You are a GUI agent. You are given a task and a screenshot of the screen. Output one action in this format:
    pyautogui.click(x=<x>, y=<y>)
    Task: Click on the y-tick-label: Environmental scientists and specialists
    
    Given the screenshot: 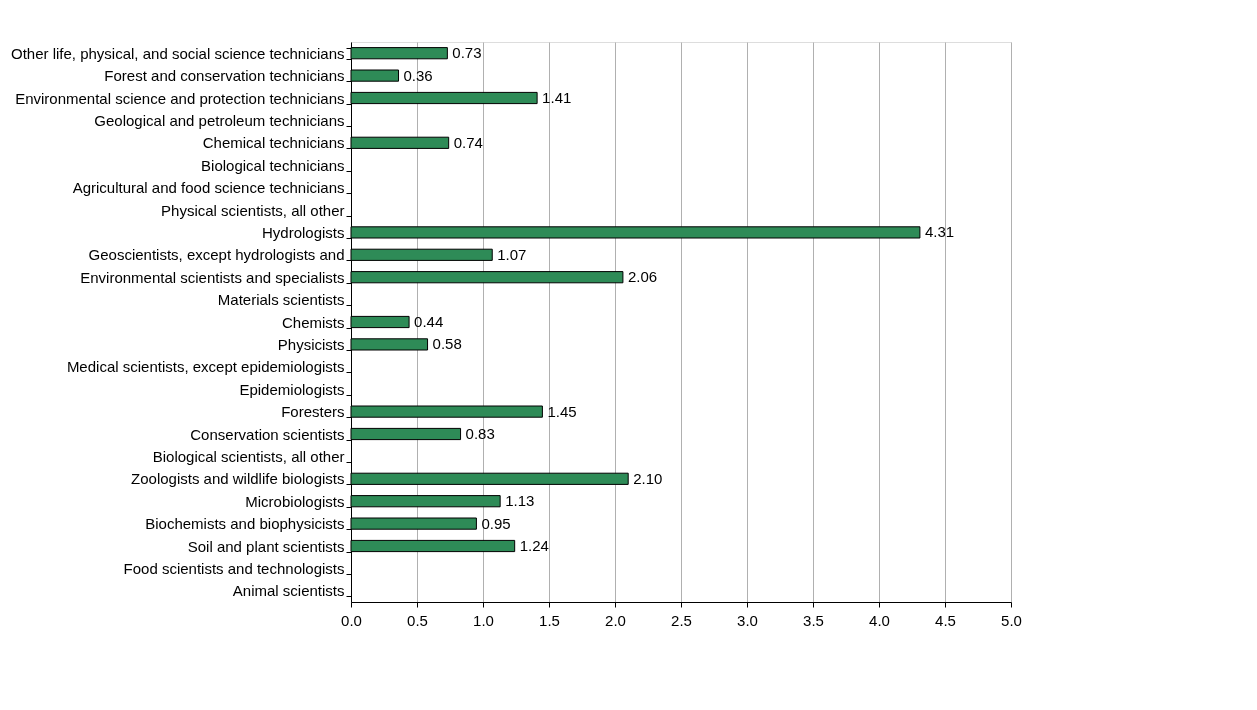 What is the action you would take?
    pyautogui.click(x=212, y=277)
    